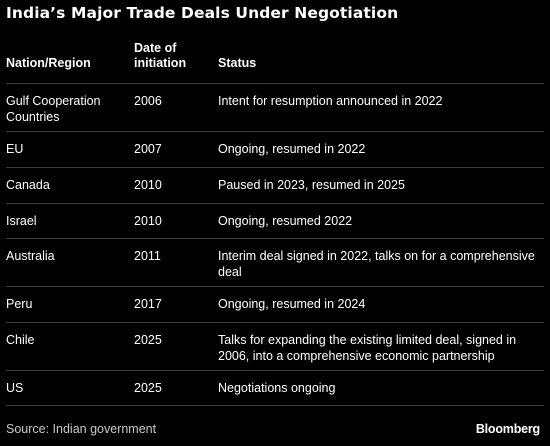  I want to click on cell-date: 2011, so click(147, 256).